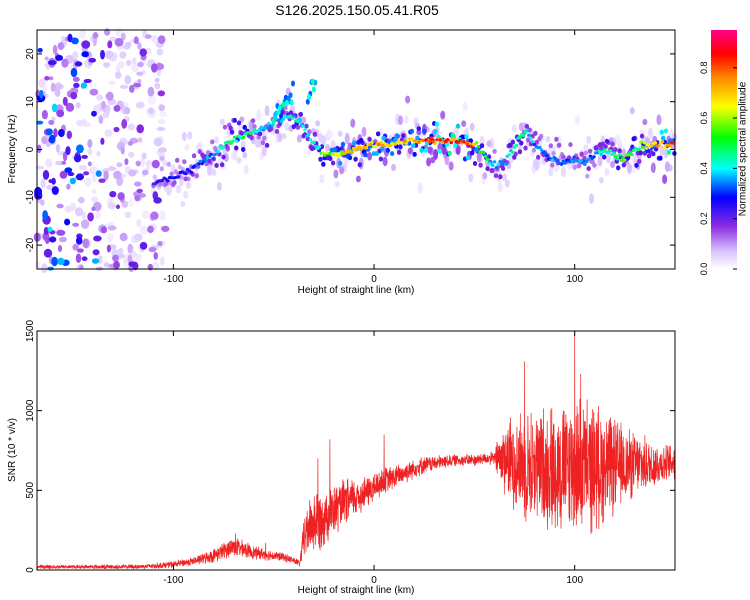  What do you see at coordinates (704, 67) in the screenshot?
I see `colorbar-tick-label: 0.8` at bounding box center [704, 67].